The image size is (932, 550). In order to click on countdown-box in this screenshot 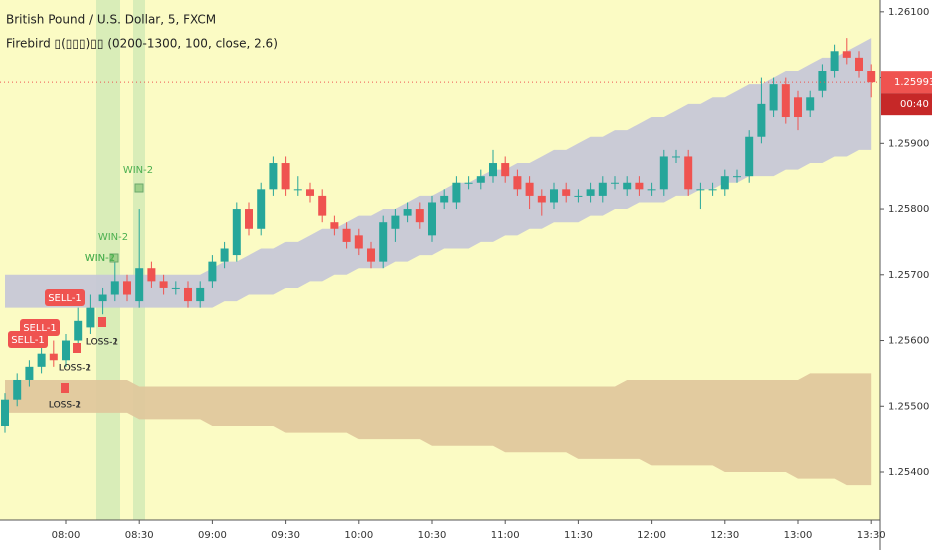, I will do `click(906, 104)`.